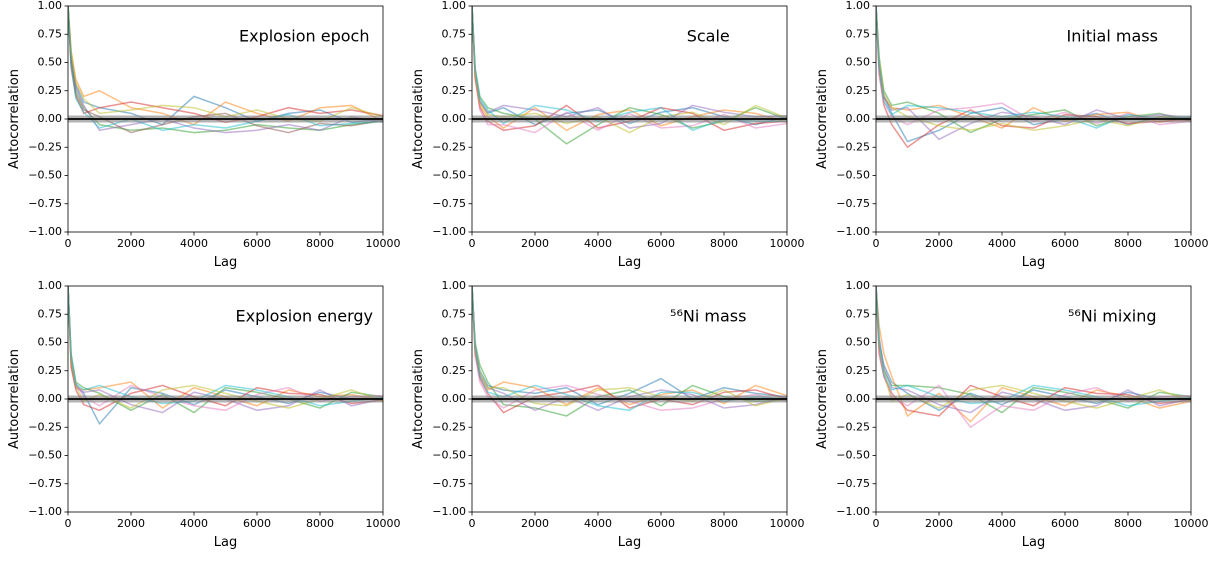  Describe the element at coordinates (304, 315) in the screenshot. I see `panel-title: Explosion energy` at that location.